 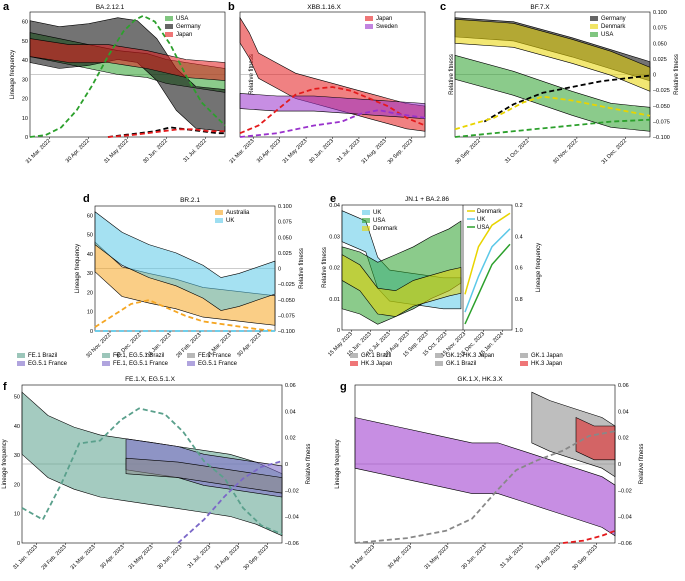 What do you see at coordinates (595, 439) in the screenshot?
I see `fitness-band-hk-3-japan` at bounding box center [595, 439].